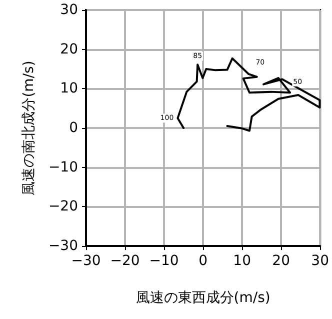  What do you see at coordinates (63, 246) in the screenshot?
I see `y-tick-label: −30` at bounding box center [63, 246].